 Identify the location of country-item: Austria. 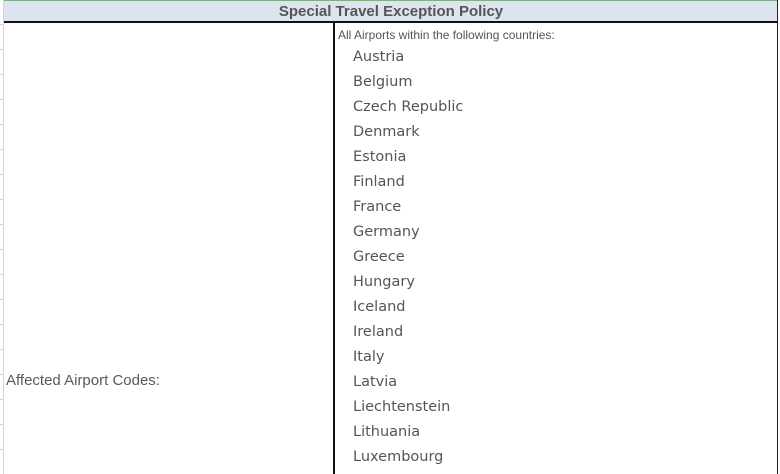
(379, 57).